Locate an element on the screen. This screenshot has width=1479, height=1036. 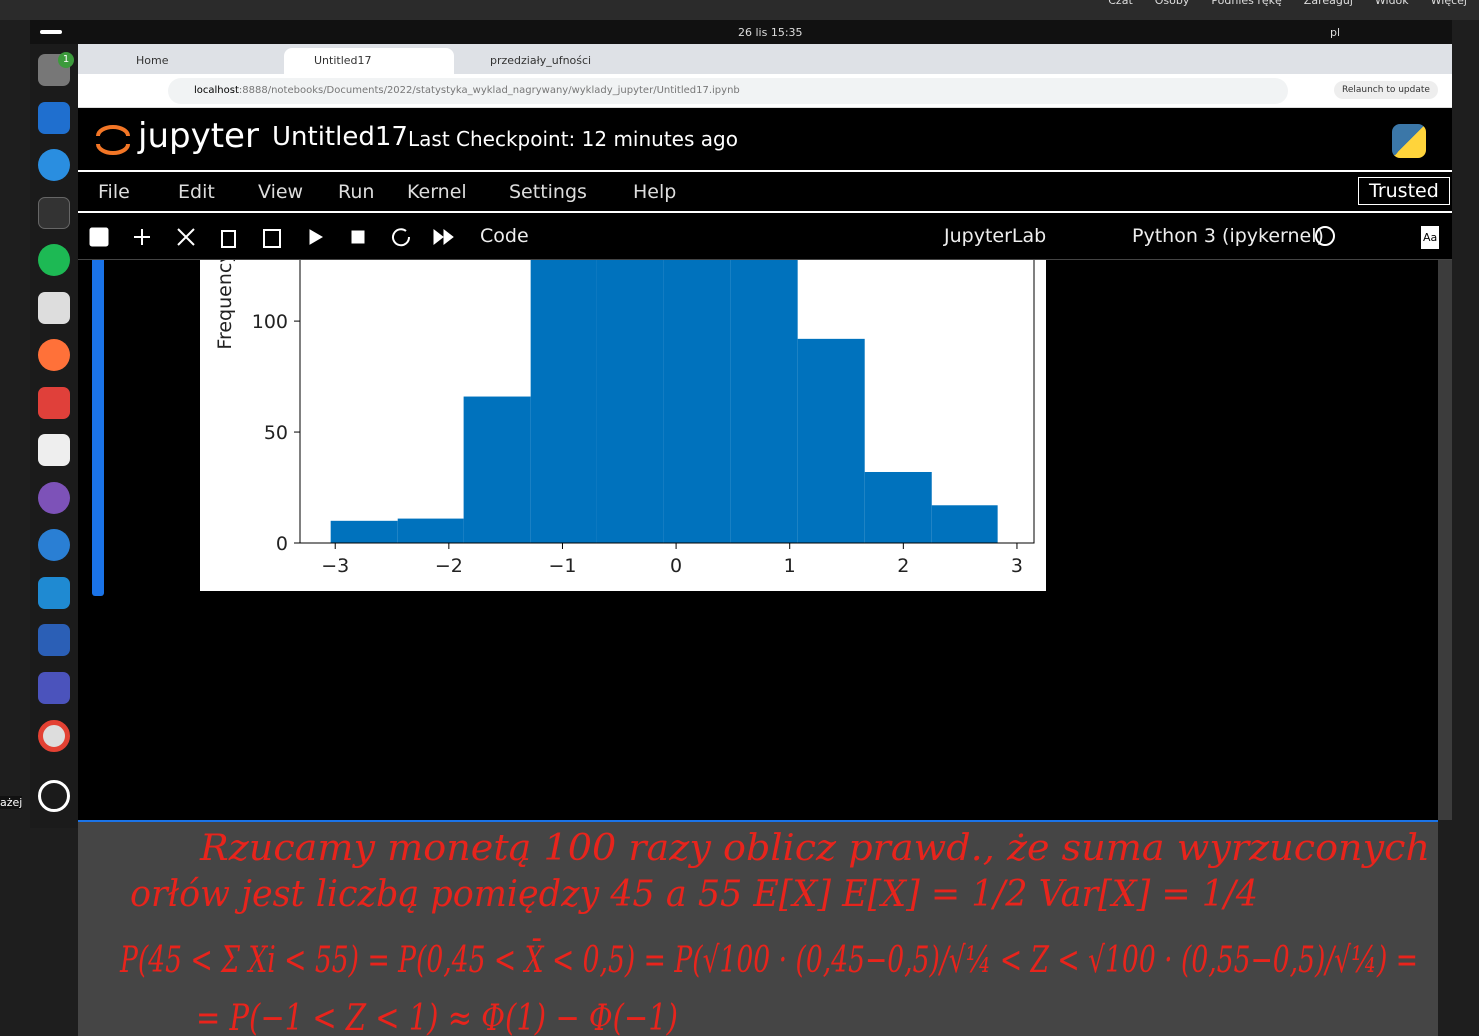
y-tick-label: 50 is located at coordinates (276, 433).